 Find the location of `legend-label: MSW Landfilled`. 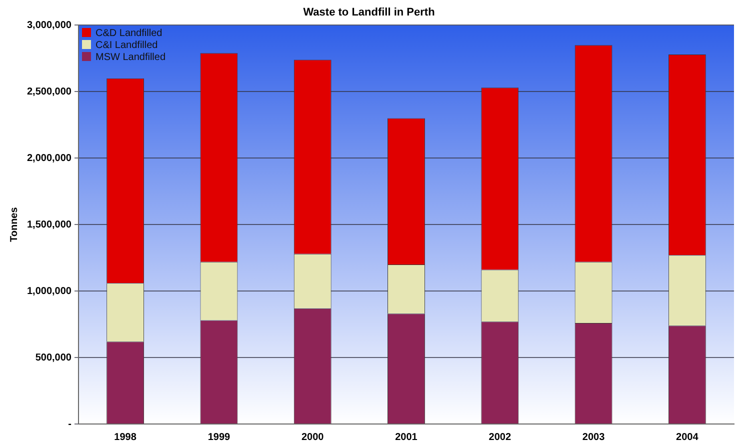

legend-label: MSW Landfilled is located at coordinates (130, 58).